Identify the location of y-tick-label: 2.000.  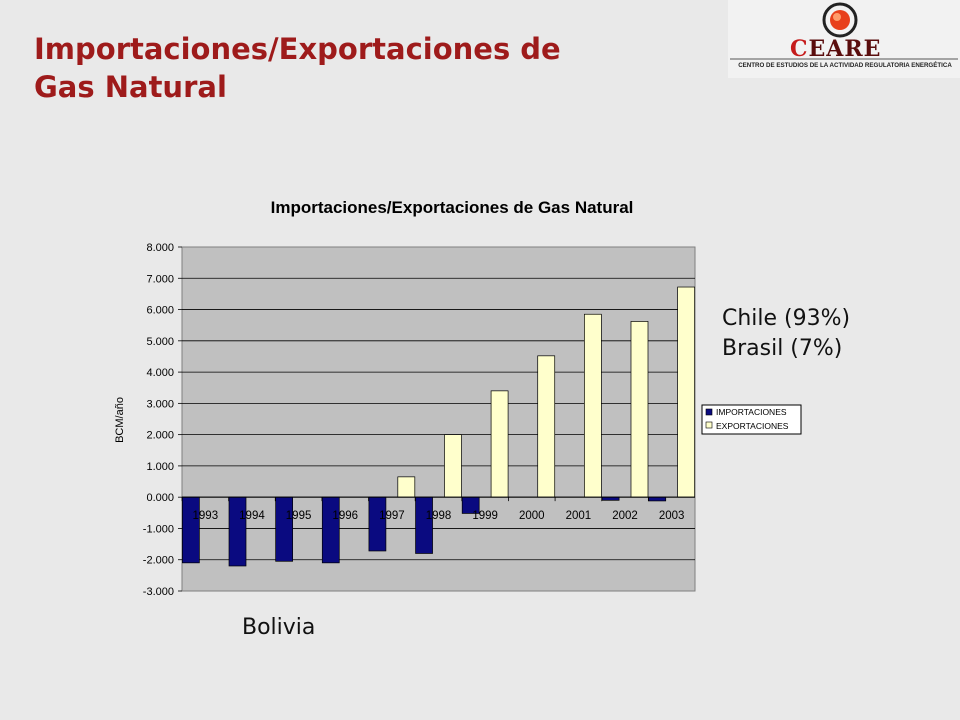
(160, 436).